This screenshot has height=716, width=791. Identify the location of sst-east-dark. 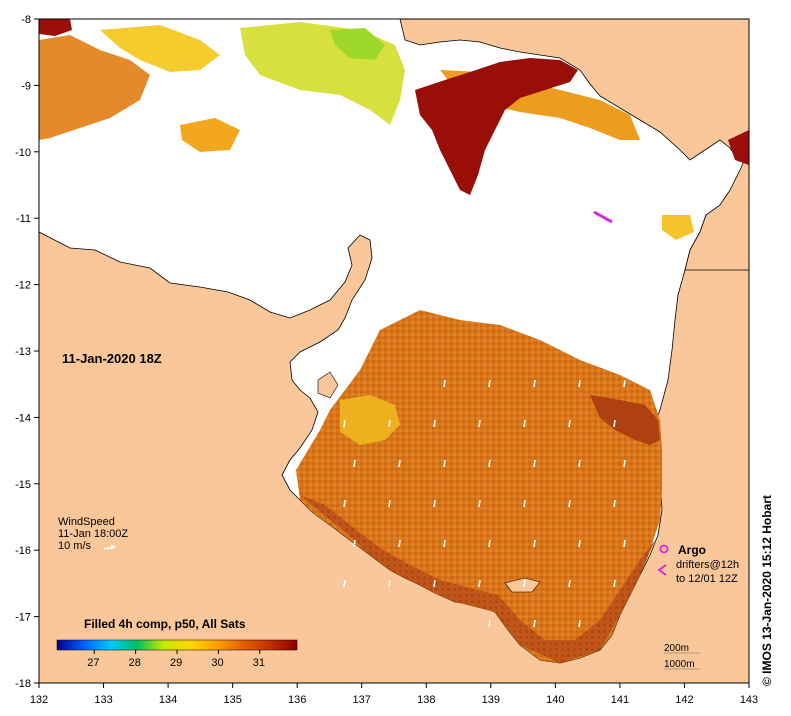
(625, 420).